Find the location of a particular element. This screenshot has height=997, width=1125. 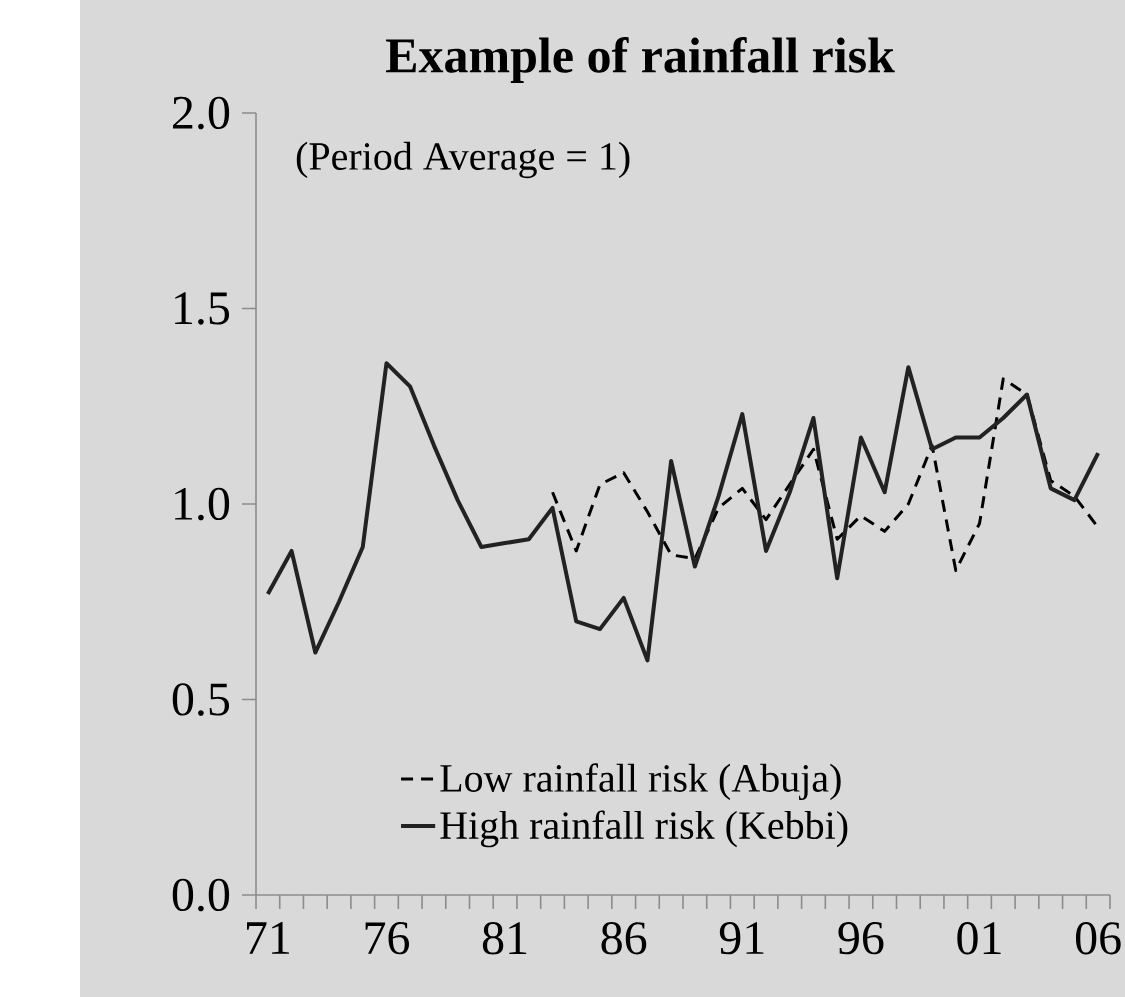

y-tick-label: 2.0 is located at coordinates (201, 113).